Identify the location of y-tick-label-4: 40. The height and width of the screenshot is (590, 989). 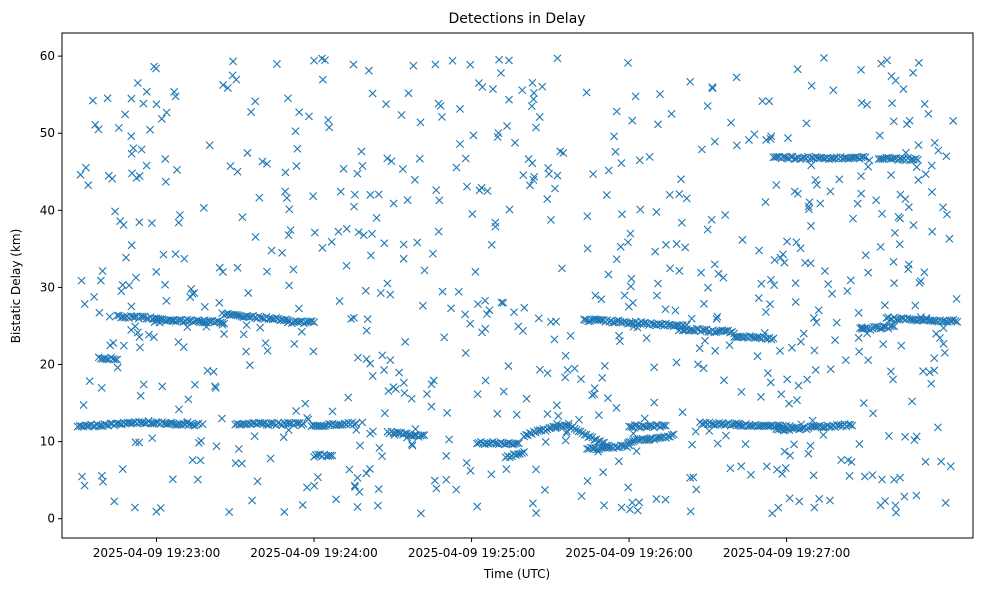
(47, 210).